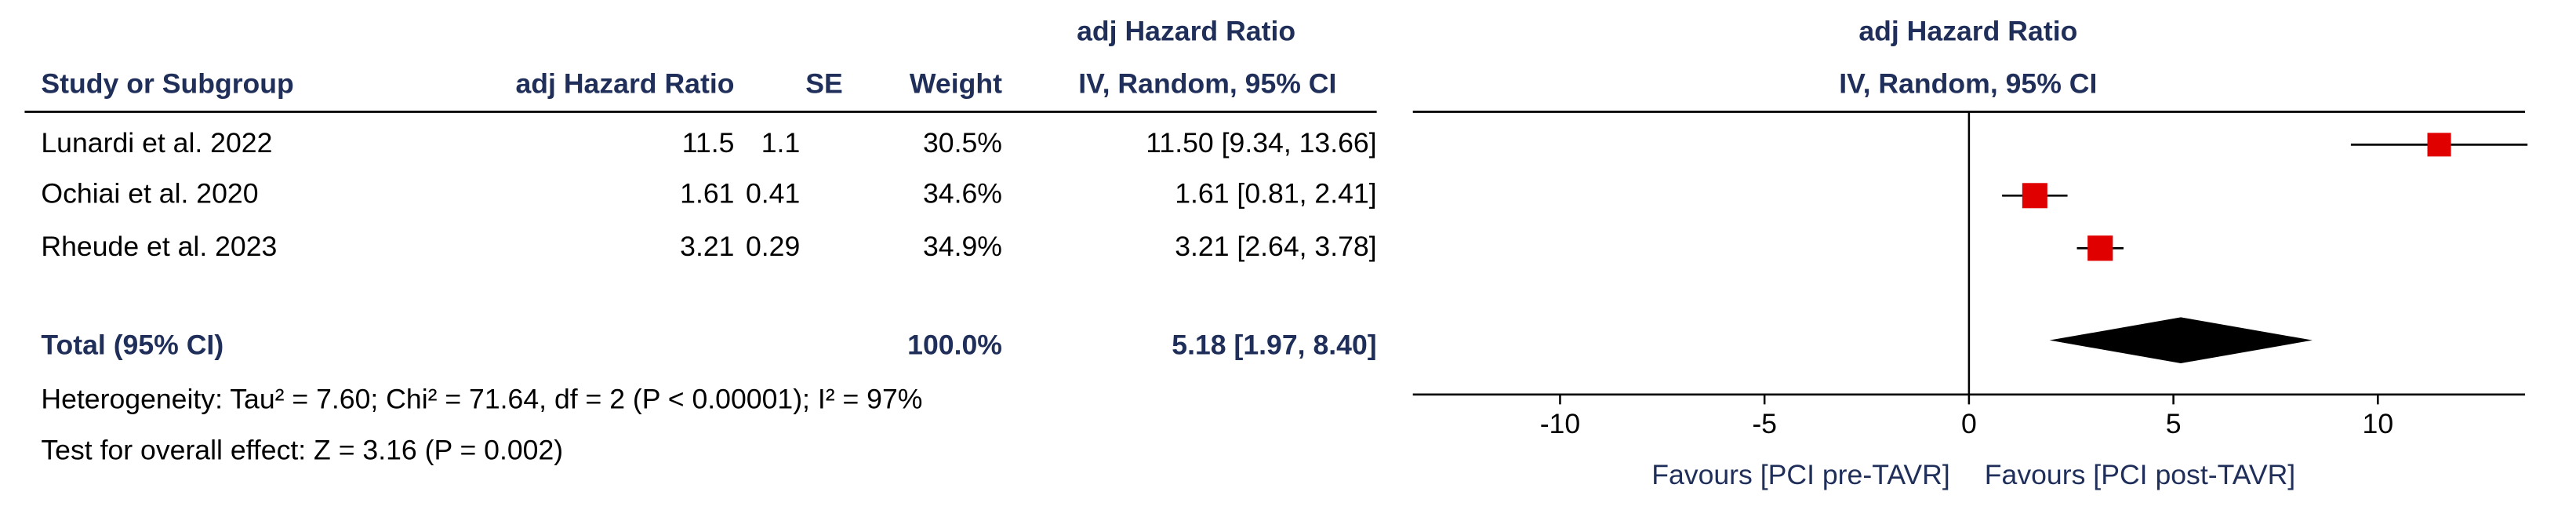 Image resolution: width=2576 pixels, height=510 pixels. Describe the element at coordinates (707, 193) in the screenshot. I see `hr-value: 1.61` at that location.